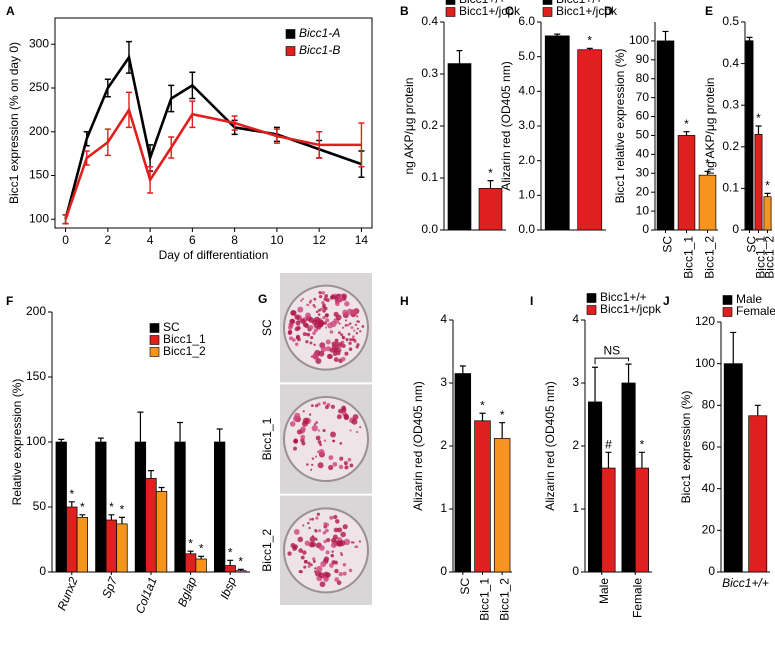 The width and height of the screenshot is (775, 649). I want to click on x-tick-label: 8, so click(234, 240).